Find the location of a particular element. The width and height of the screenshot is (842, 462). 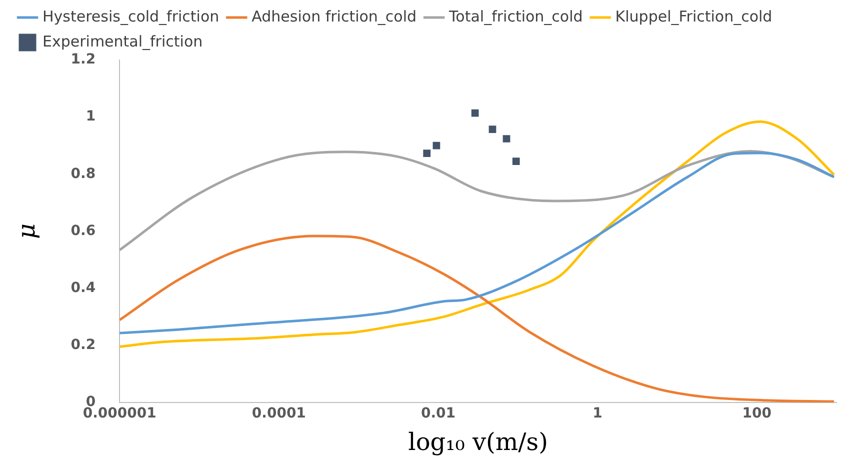

legend-label: Experimental_friction is located at coordinates (122, 41).